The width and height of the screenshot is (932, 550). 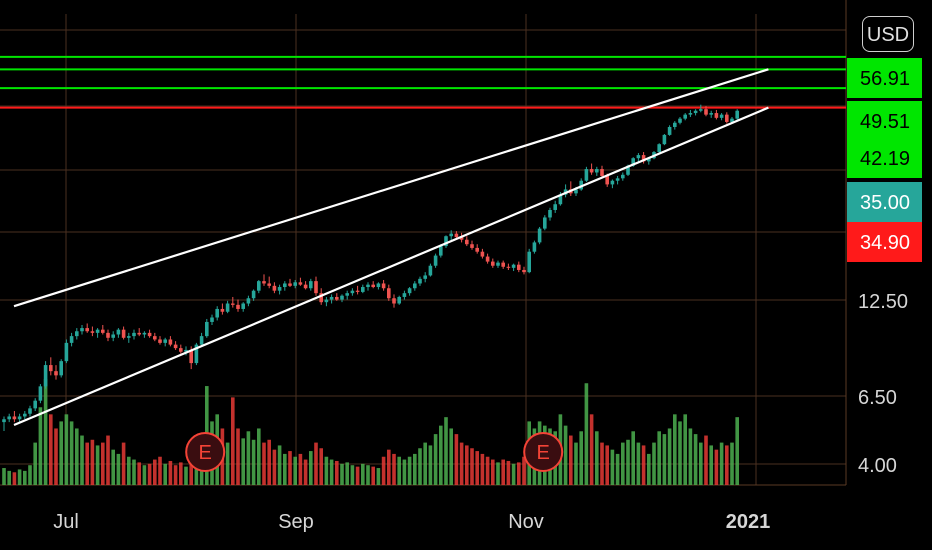 I want to click on x-tick-label: 2021, so click(x=748, y=522).